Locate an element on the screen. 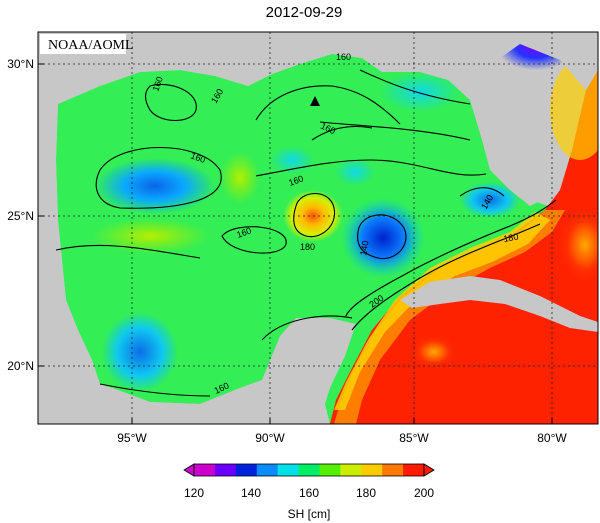 This screenshot has width=600, height=523. yucatan-peninsula is located at coordinates (309, 371).